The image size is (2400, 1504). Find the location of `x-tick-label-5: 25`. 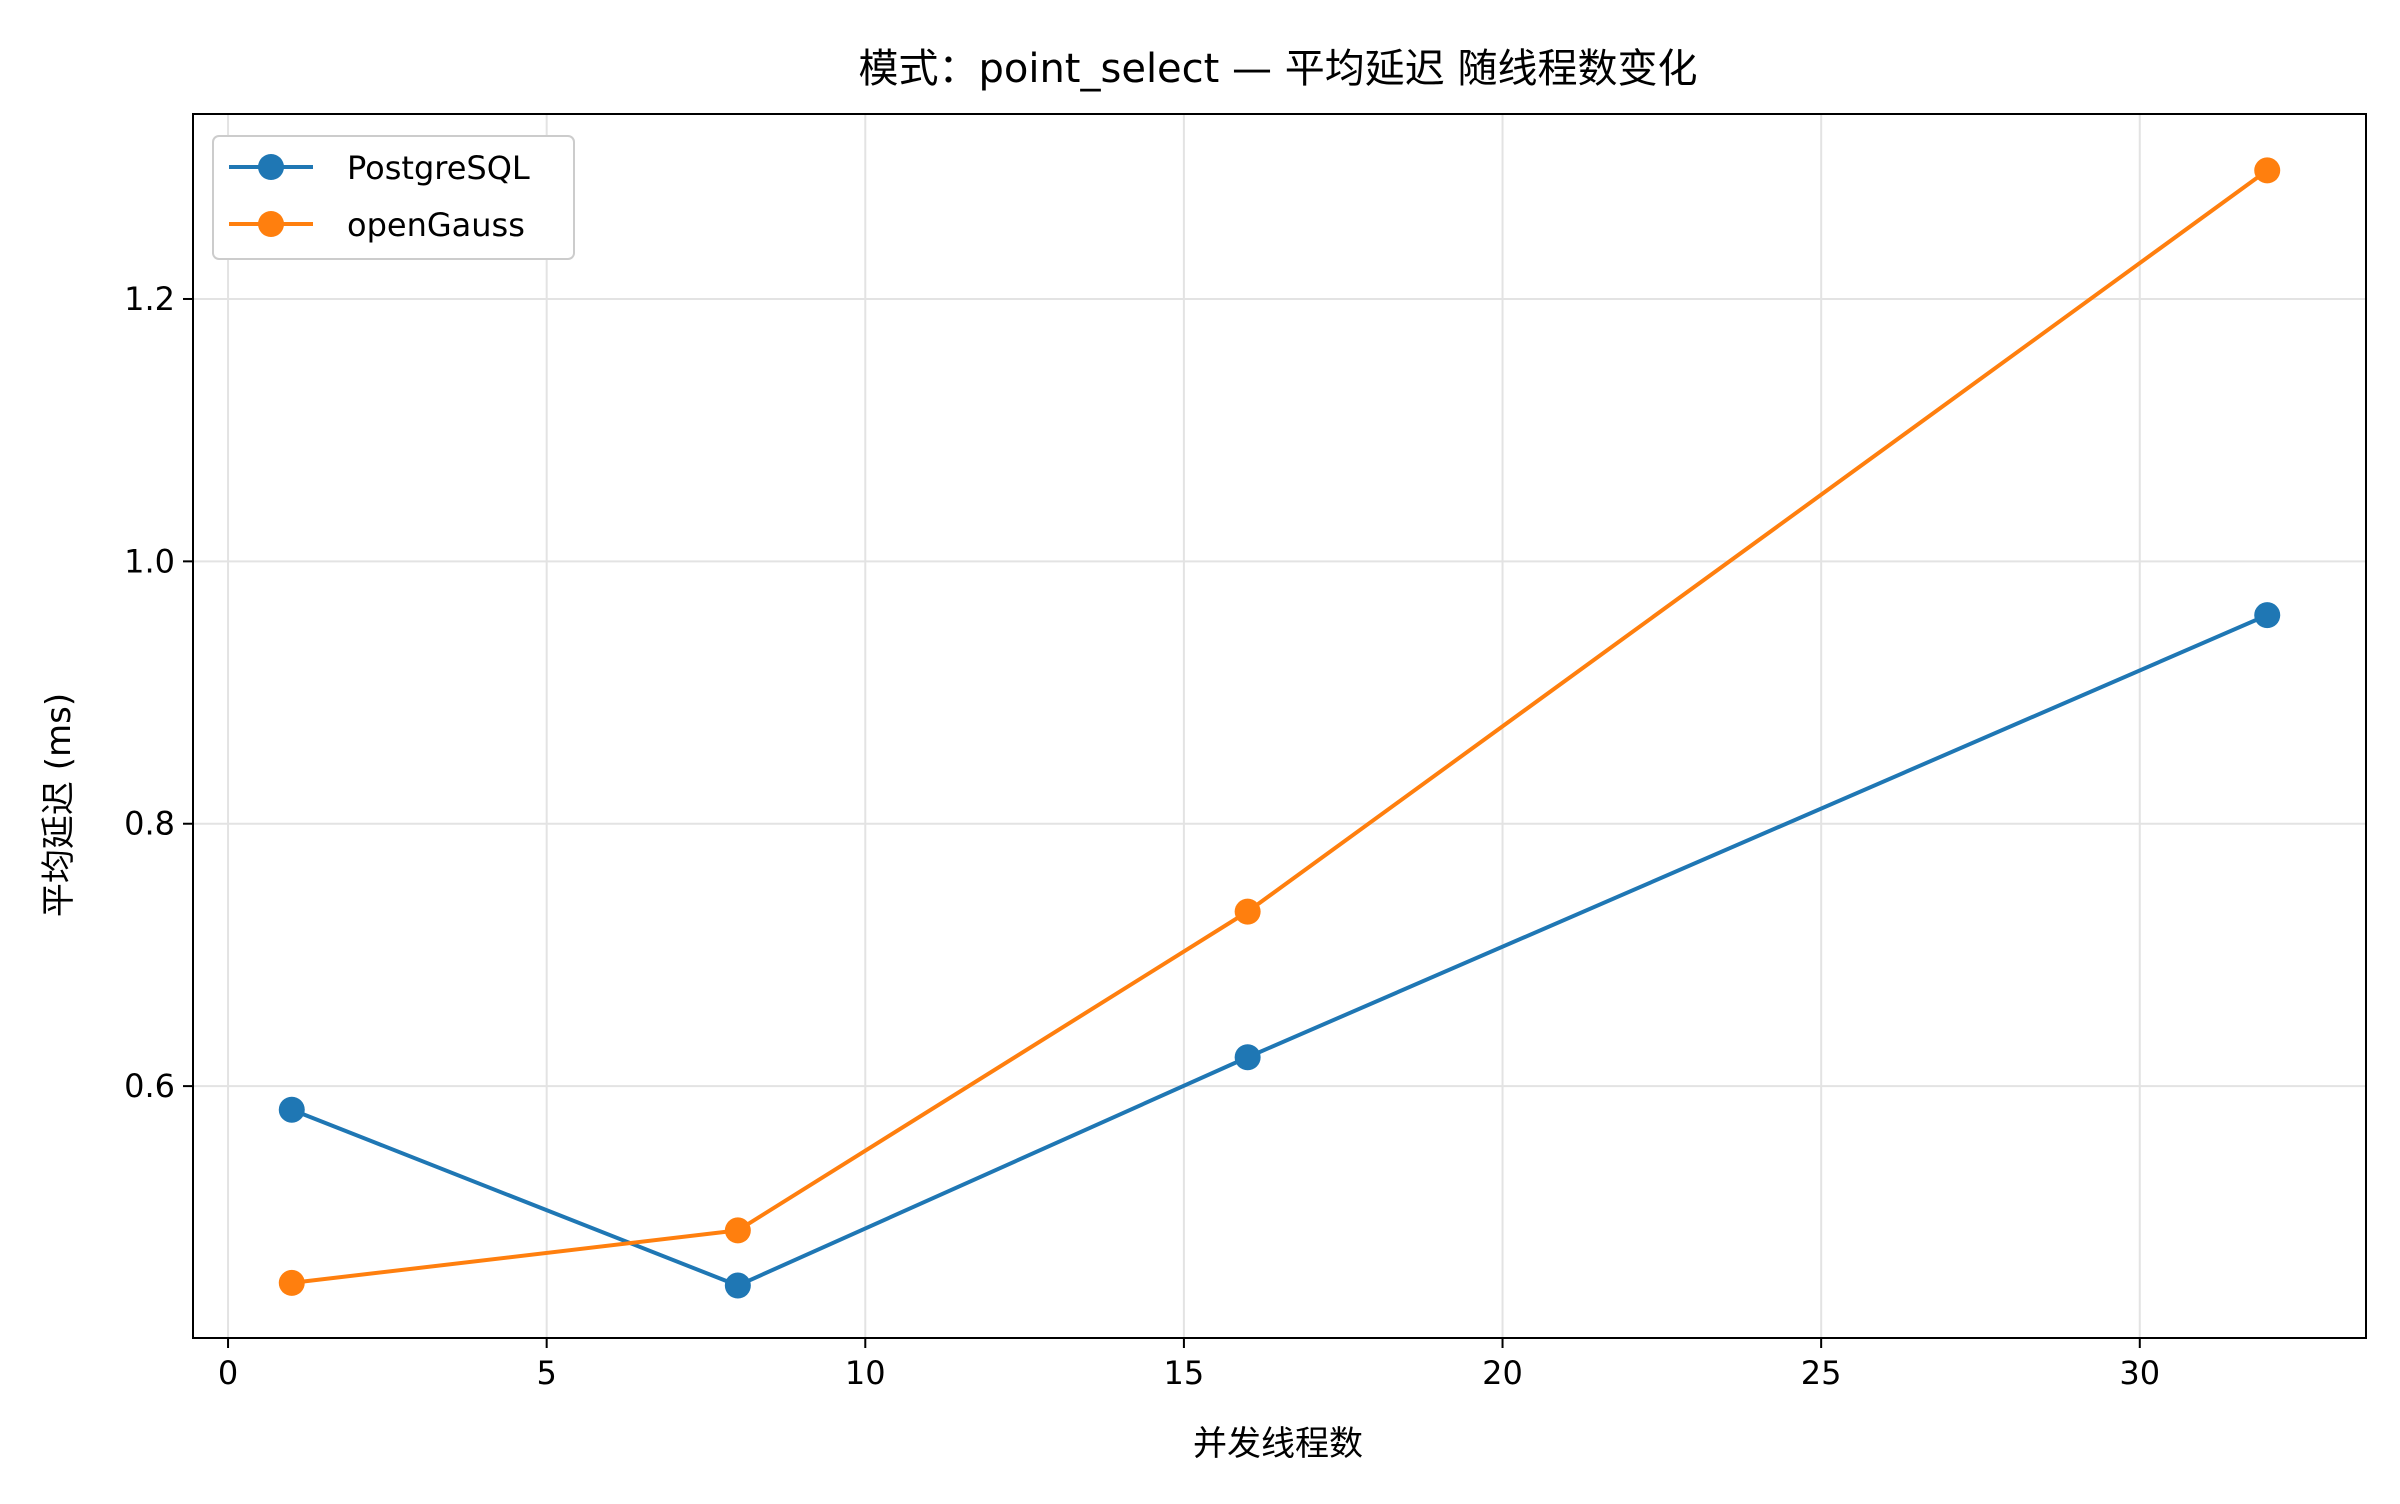

x-tick-label-5: 25 is located at coordinates (1821, 1373).